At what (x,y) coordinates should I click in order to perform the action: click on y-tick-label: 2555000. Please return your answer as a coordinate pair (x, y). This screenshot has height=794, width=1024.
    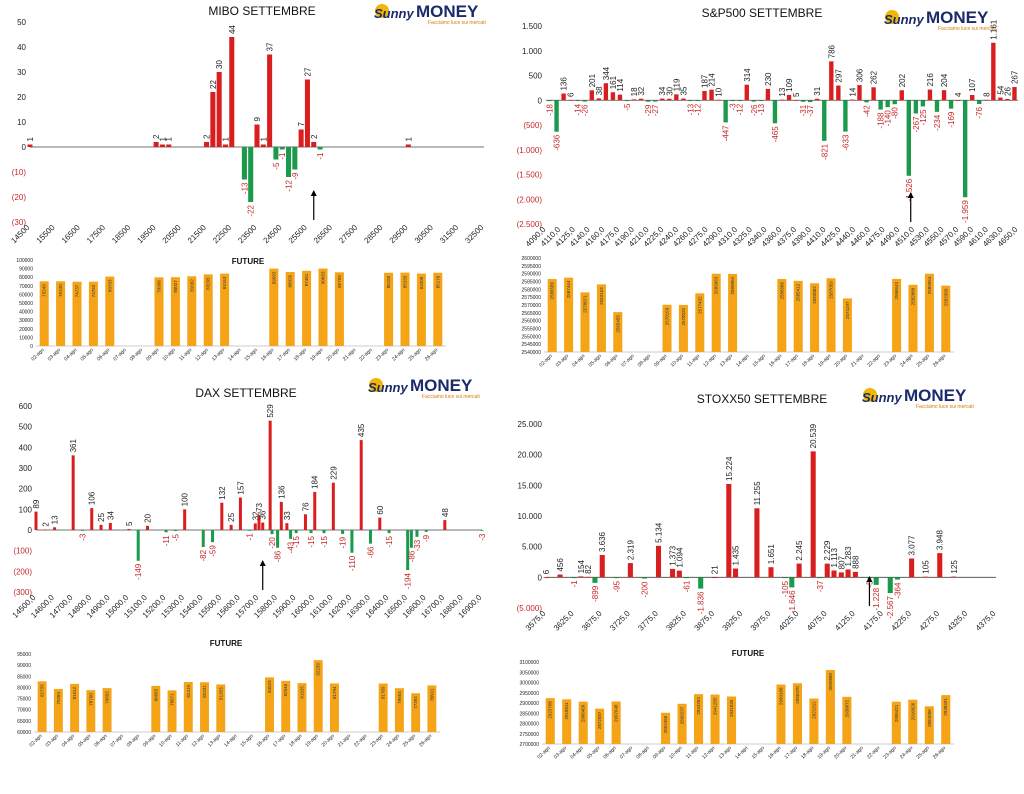
    Looking at the image, I should click on (532, 330).